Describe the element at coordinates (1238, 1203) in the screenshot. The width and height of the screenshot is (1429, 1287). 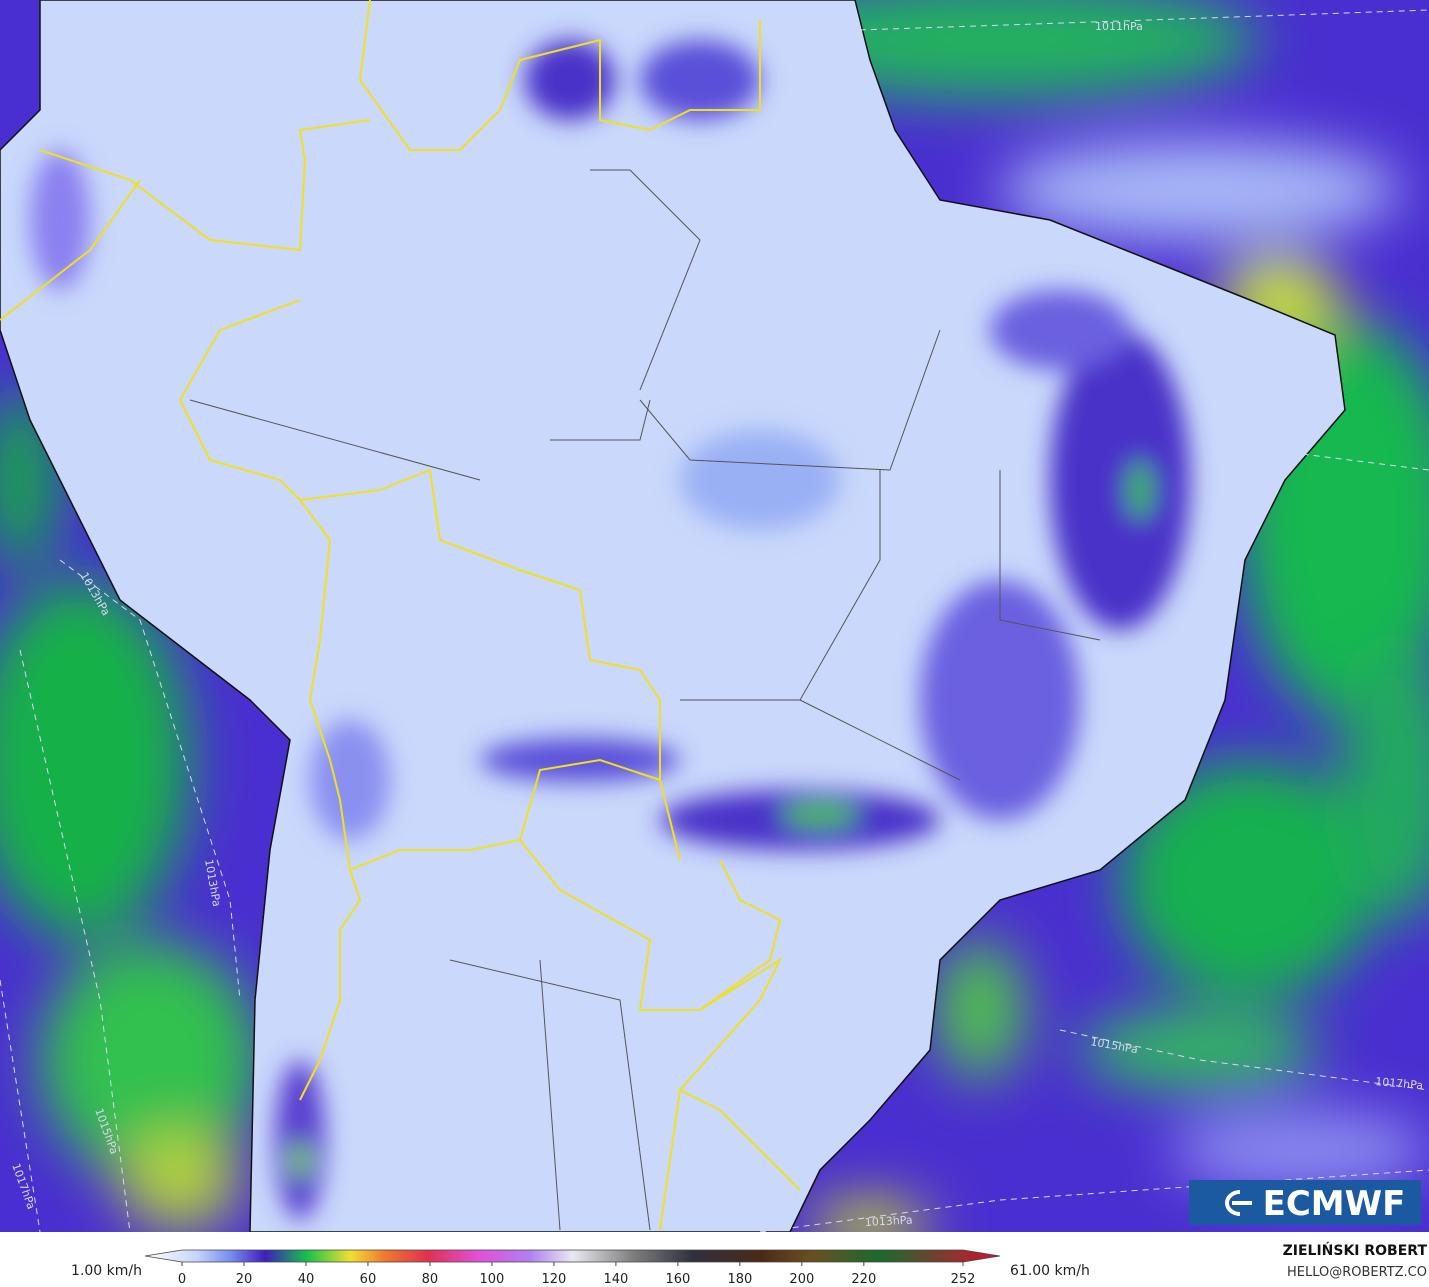
I see `logo-mark` at that location.